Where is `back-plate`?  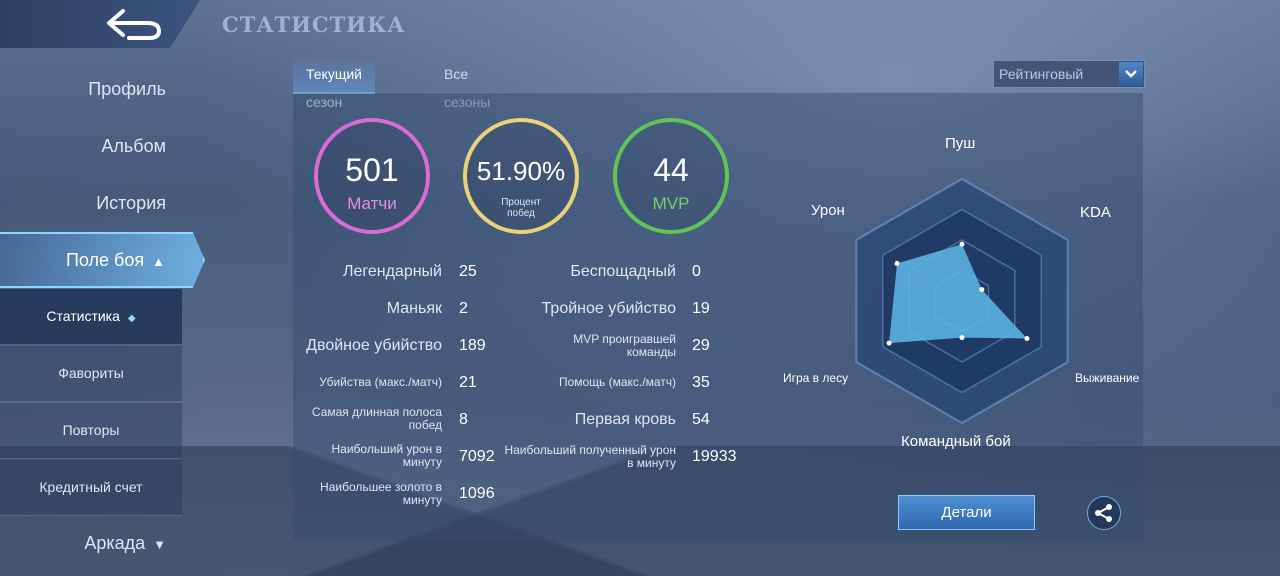 back-plate is located at coordinates (100, 24).